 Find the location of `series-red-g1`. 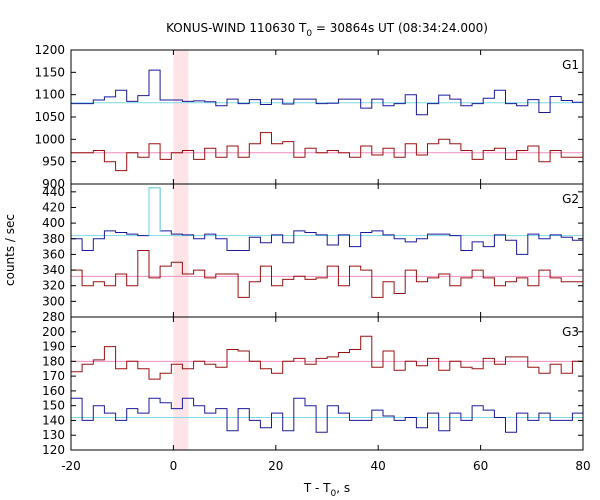

series-red-g1 is located at coordinates (327, 152).